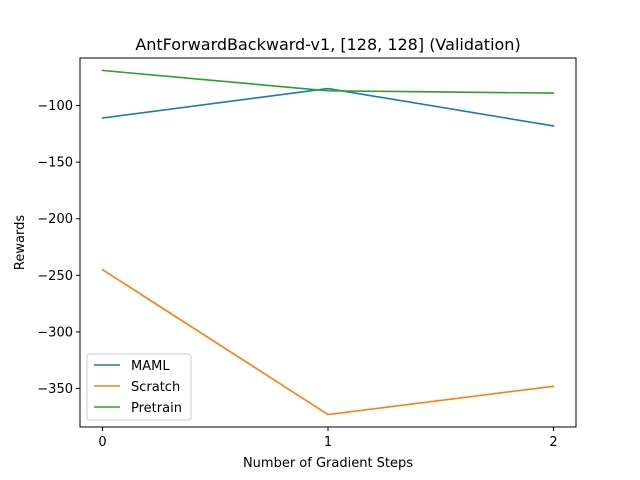 Image resolution: width=640 pixels, height=480 pixels. What do you see at coordinates (328, 442) in the screenshot?
I see `x-tick-label-1: 1` at bounding box center [328, 442].